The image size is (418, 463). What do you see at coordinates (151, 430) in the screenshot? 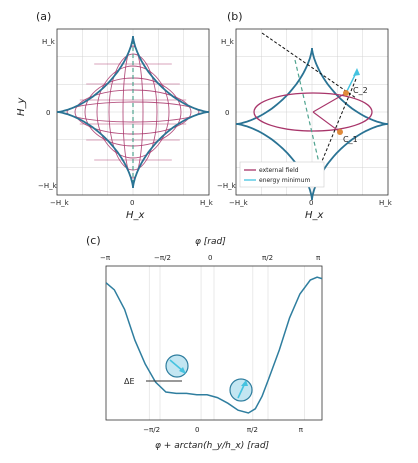
I see `bottom-tick-label: −π/2` at bounding box center [151, 430].